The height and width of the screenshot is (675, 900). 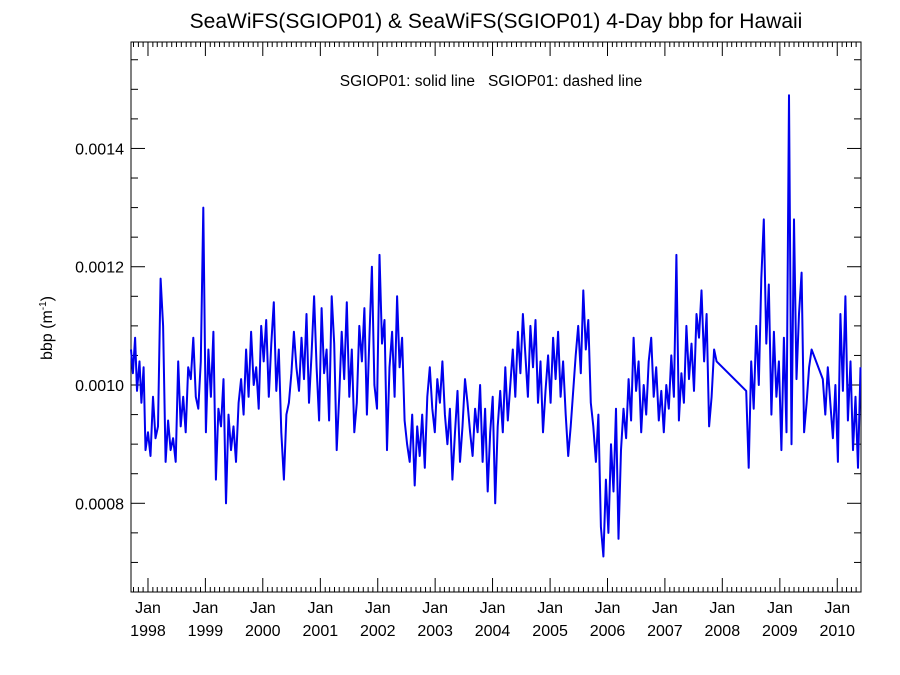 What do you see at coordinates (321, 631) in the screenshot?
I see `x-tick-label-year: 2001` at bounding box center [321, 631].